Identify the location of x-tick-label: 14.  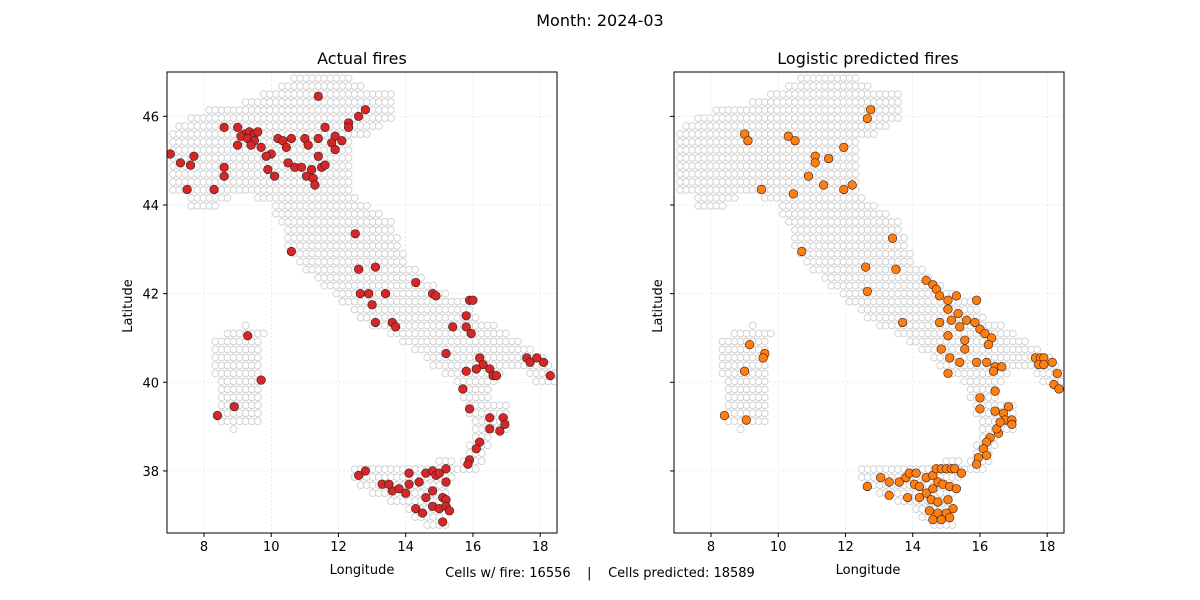
(405, 547).